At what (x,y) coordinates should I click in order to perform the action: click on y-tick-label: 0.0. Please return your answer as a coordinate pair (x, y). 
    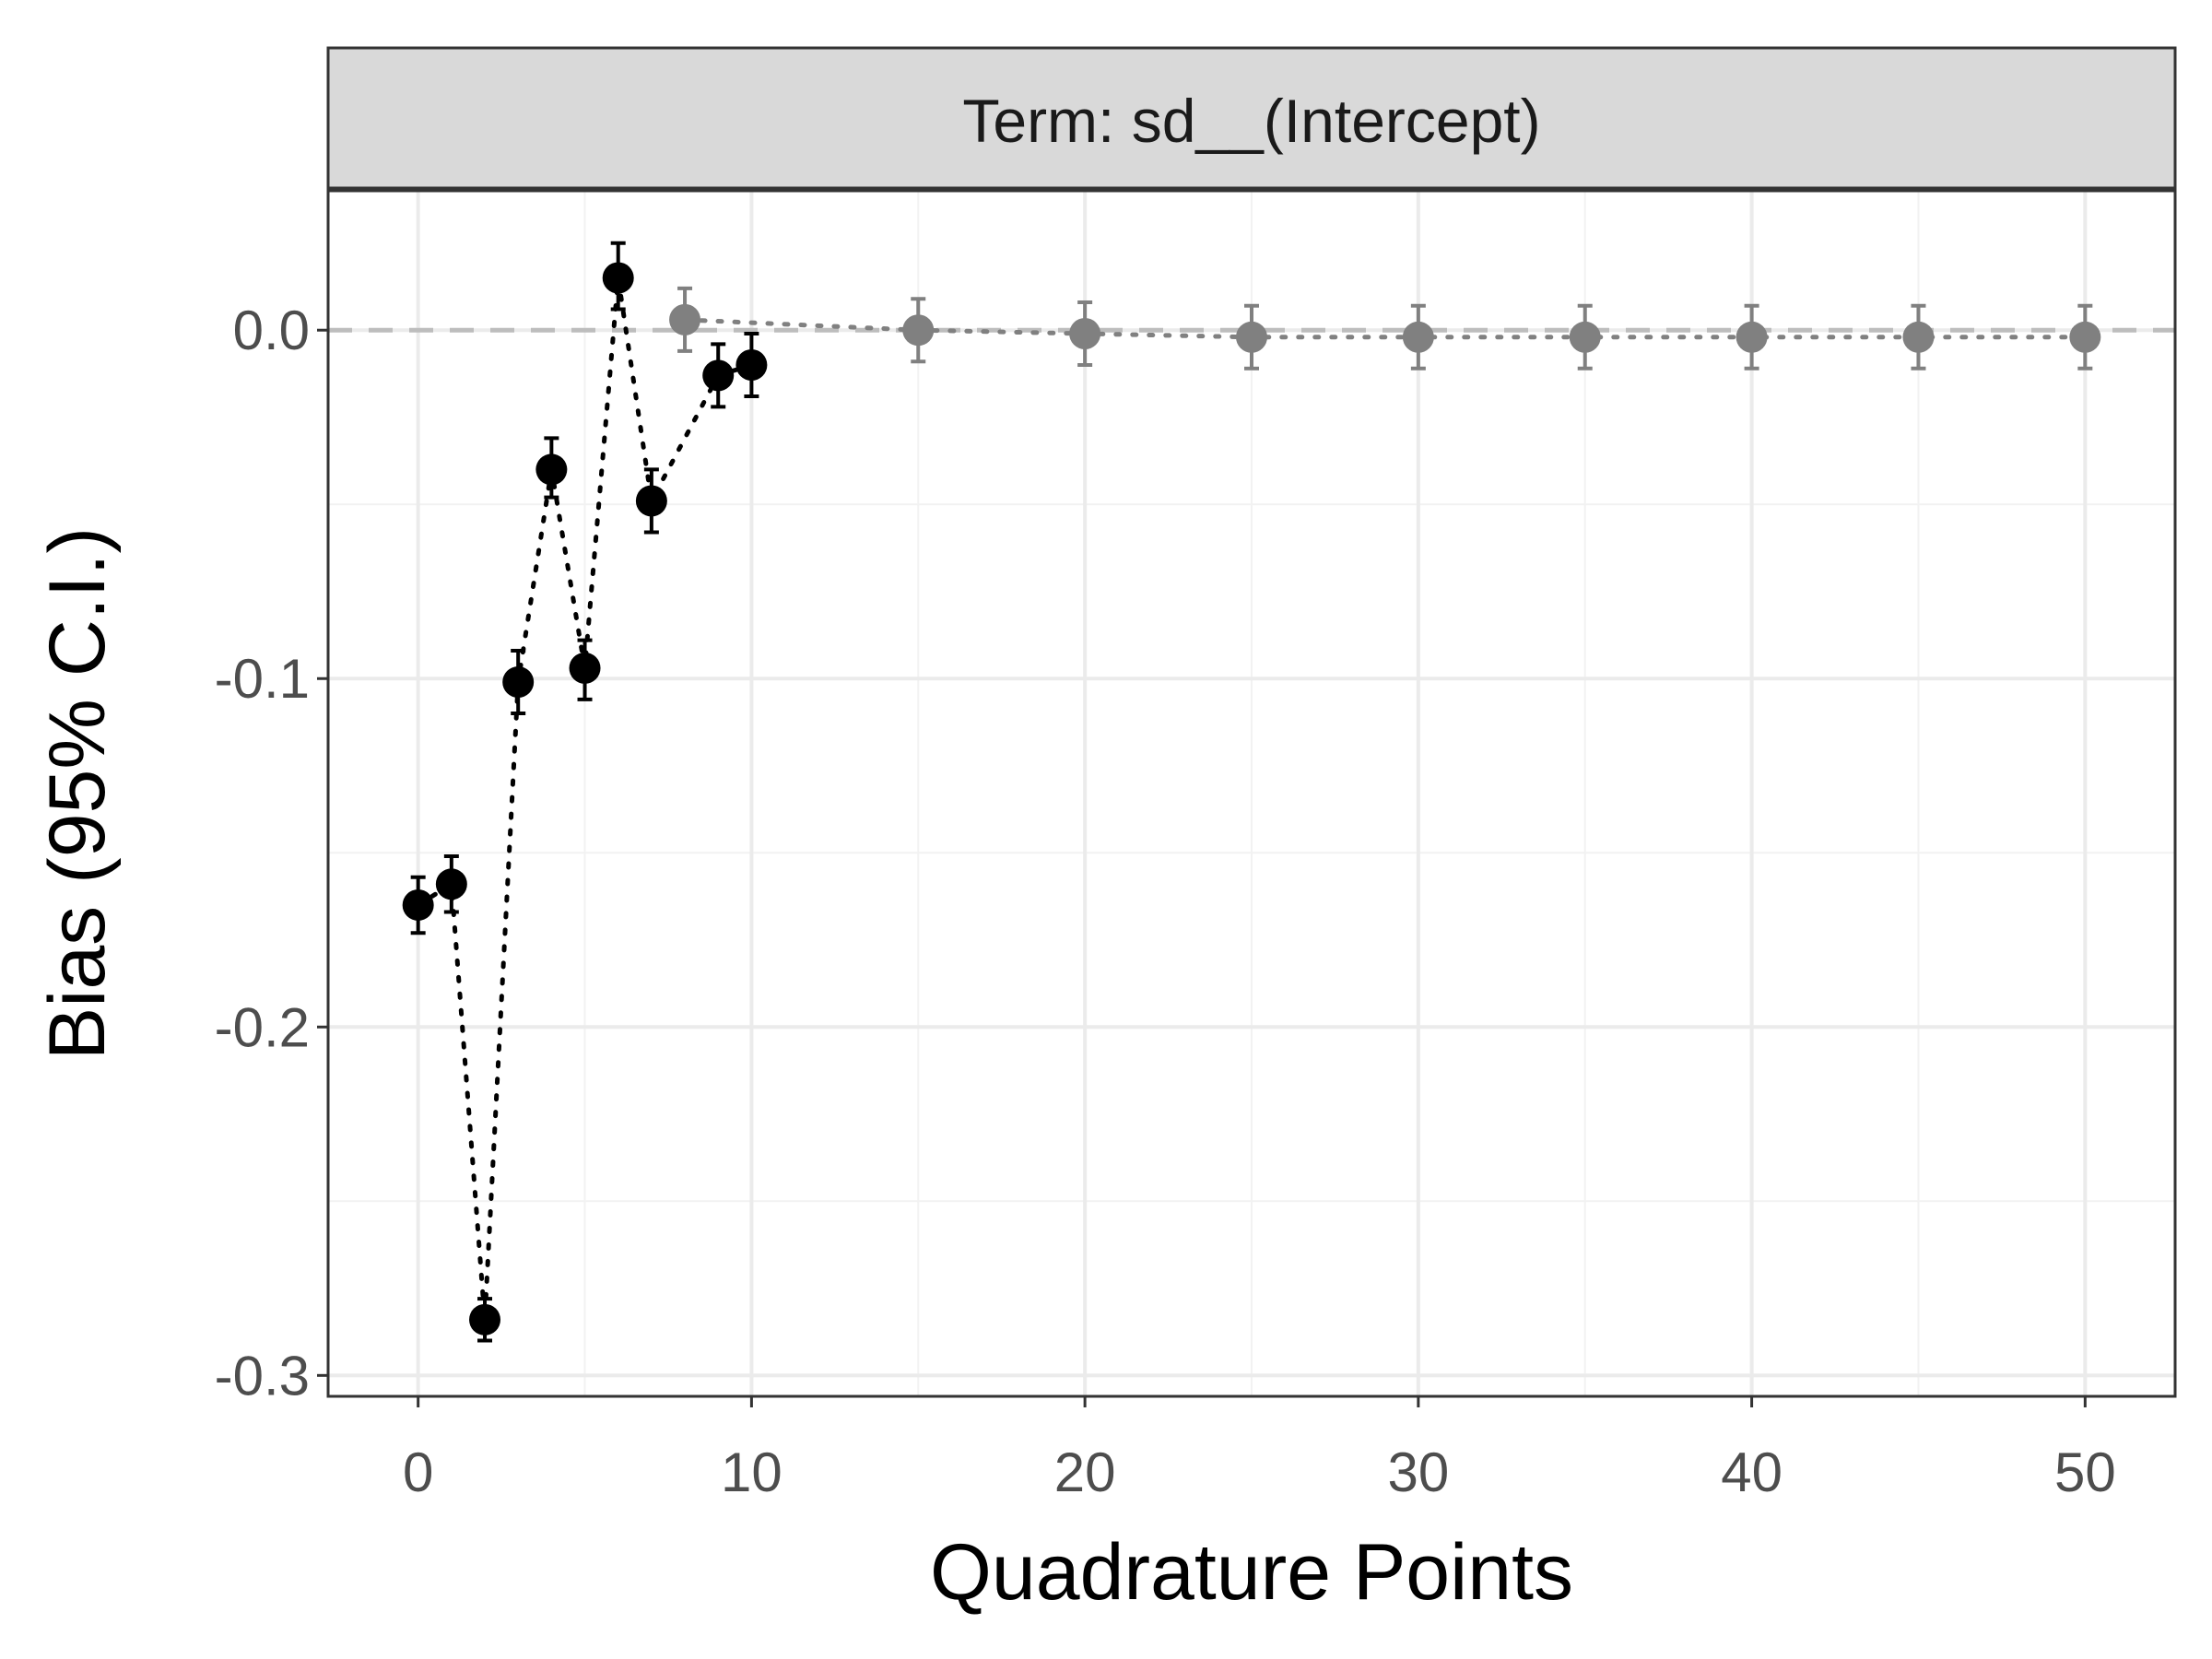
    Looking at the image, I should click on (271, 330).